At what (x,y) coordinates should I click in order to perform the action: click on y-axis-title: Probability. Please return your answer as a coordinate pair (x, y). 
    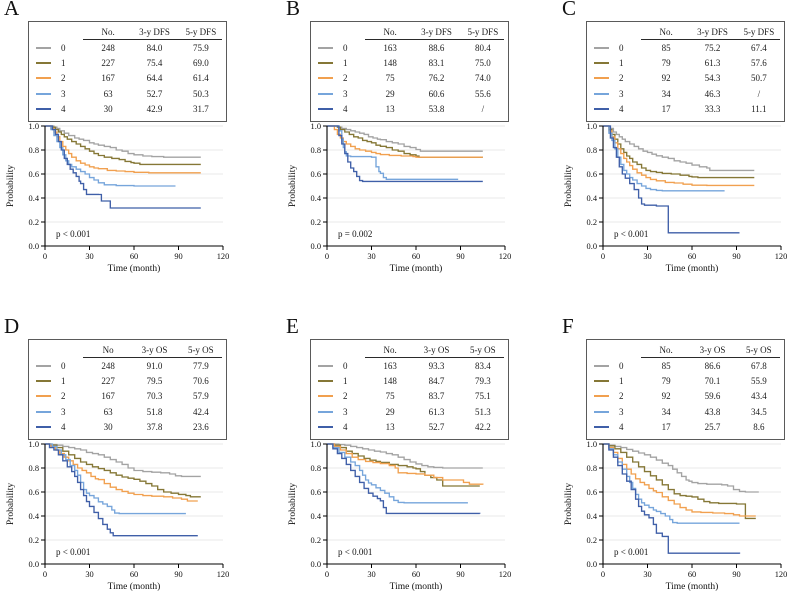
    Looking at the image, I should click on (569, 186).